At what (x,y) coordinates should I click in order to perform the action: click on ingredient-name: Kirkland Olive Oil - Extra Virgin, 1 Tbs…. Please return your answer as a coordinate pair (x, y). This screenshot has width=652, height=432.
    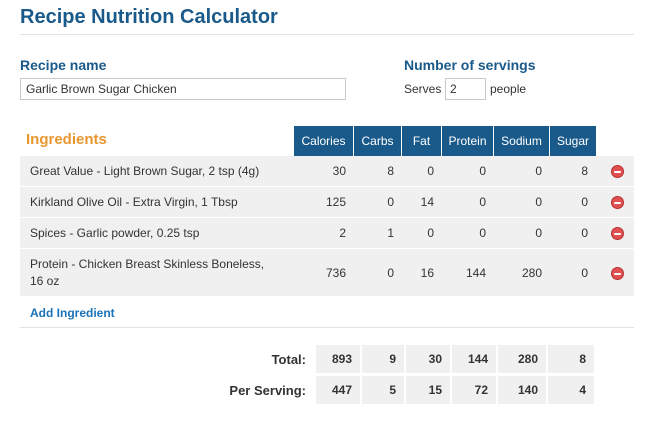
    Looking at the image, I should click on (134, 202).